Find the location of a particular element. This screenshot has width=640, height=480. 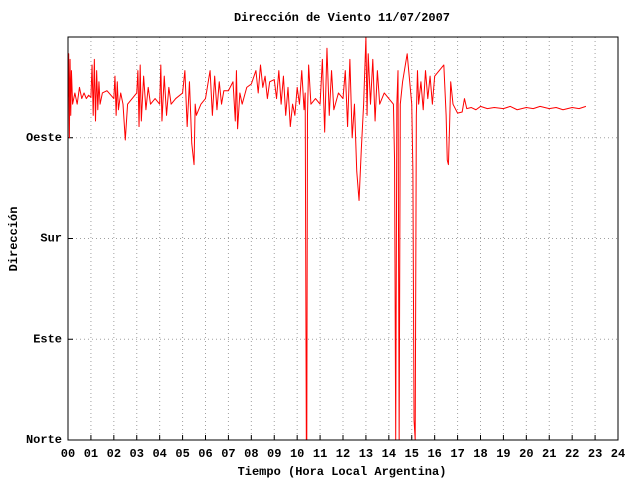

x-tick-label: 15 is located at coordinates (412, 454).